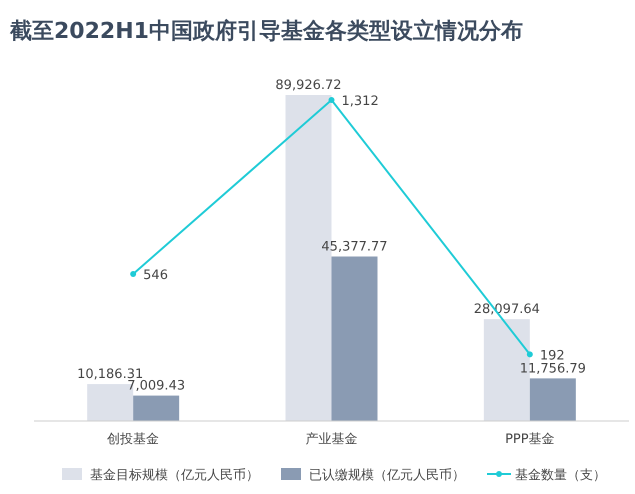  Describe the element at coordinates (266, 31) in the screenshot. I see `chart-title: 截至2022H1中国政府引导基金各类型设立情况分布` at that location.